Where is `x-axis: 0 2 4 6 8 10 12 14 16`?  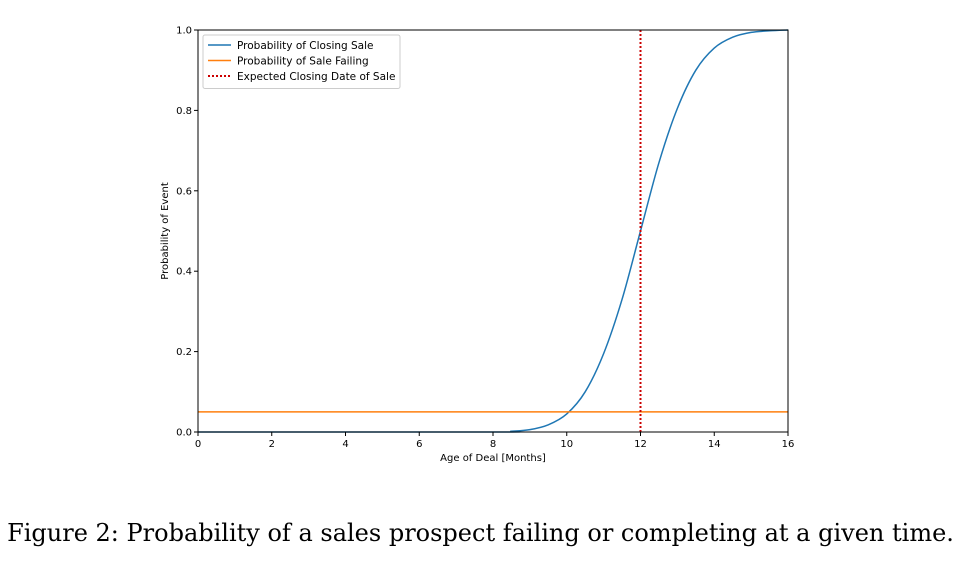
x-axis: 0 2 4 6 8 10 12 14 16 is located at coordinates (495, 441).